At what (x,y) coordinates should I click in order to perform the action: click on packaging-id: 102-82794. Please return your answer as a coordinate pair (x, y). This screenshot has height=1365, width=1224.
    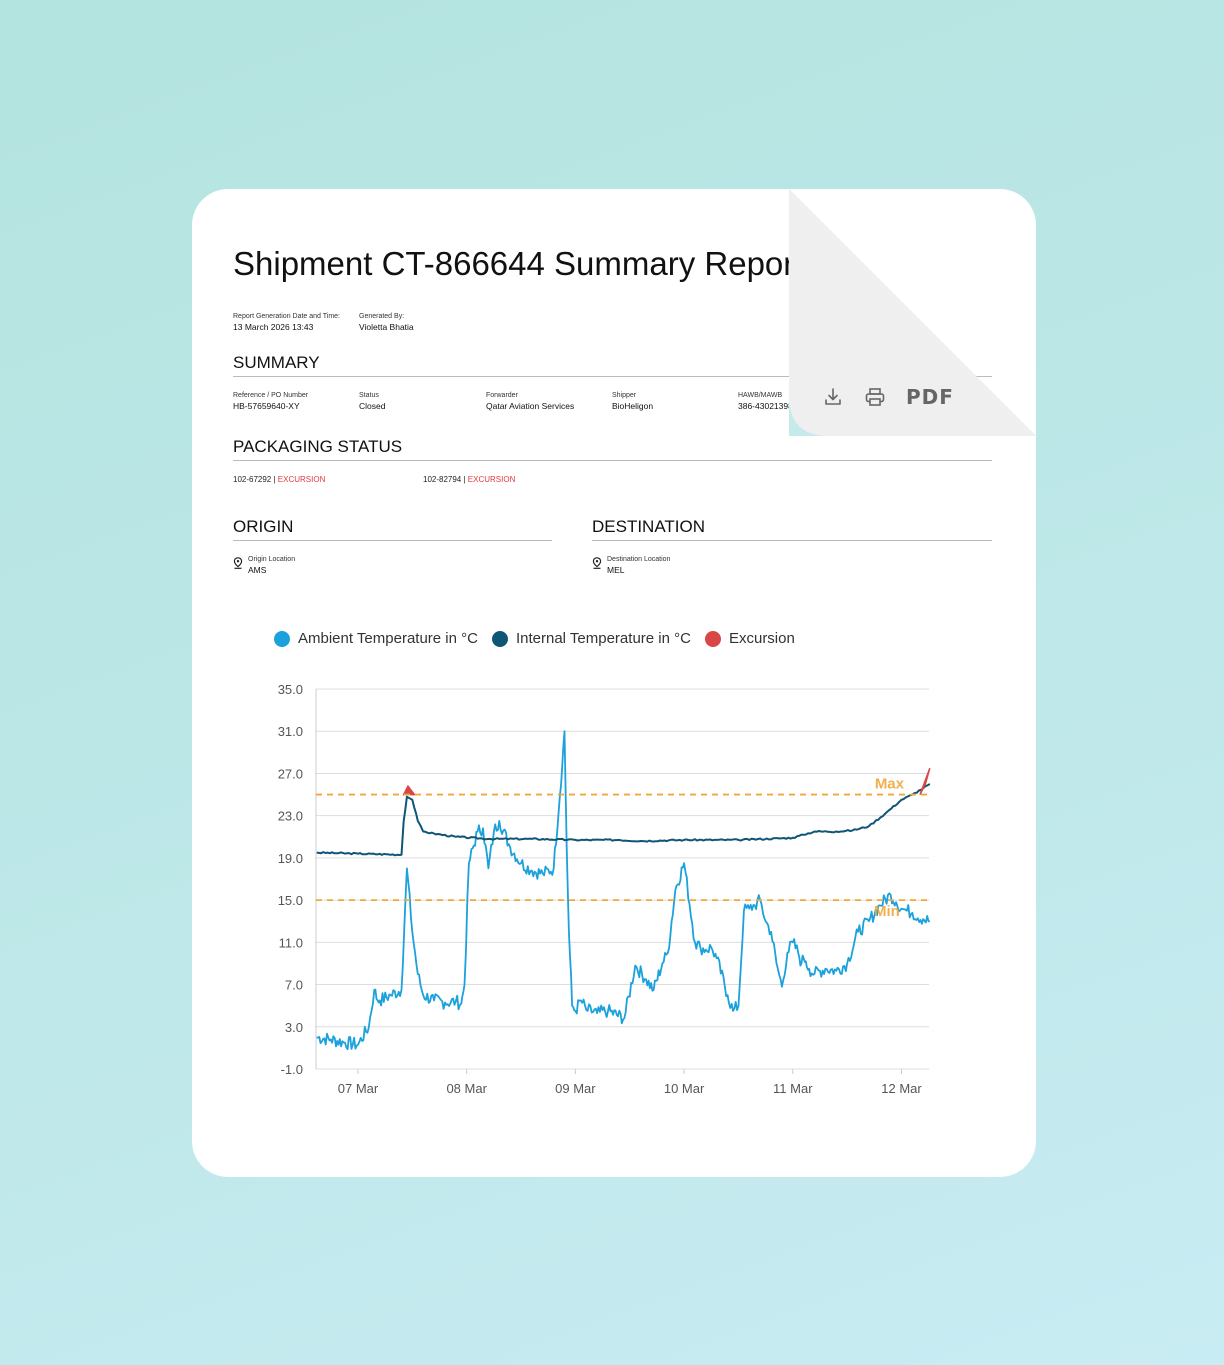
    Looking at the image, I should click on (442, 479).